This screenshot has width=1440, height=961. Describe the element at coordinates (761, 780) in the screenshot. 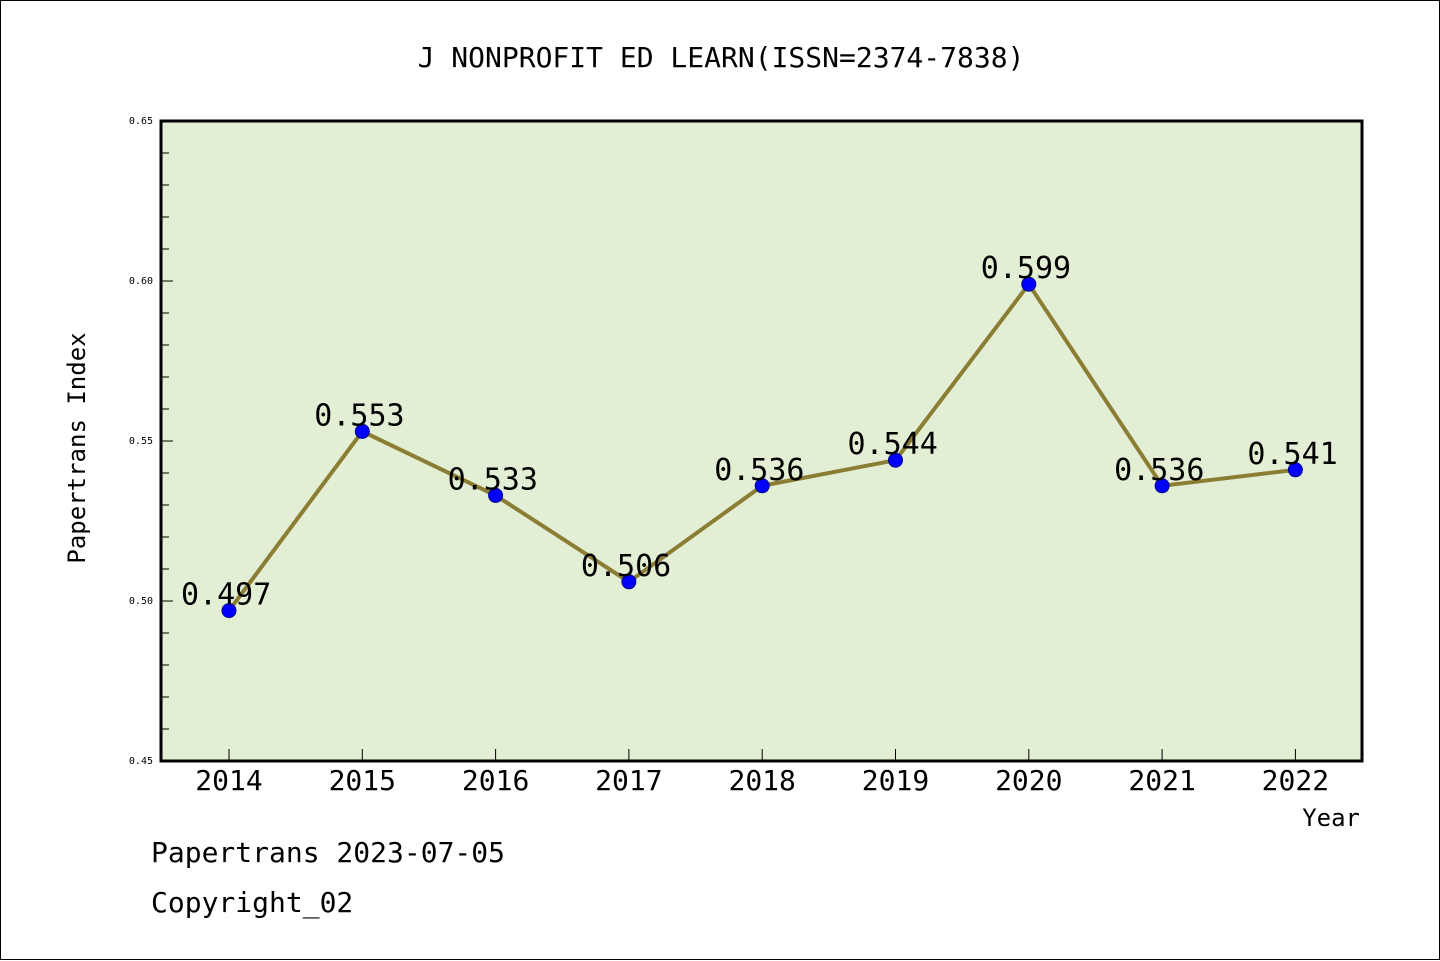

I see `x-tick-label: 2018` at that location.